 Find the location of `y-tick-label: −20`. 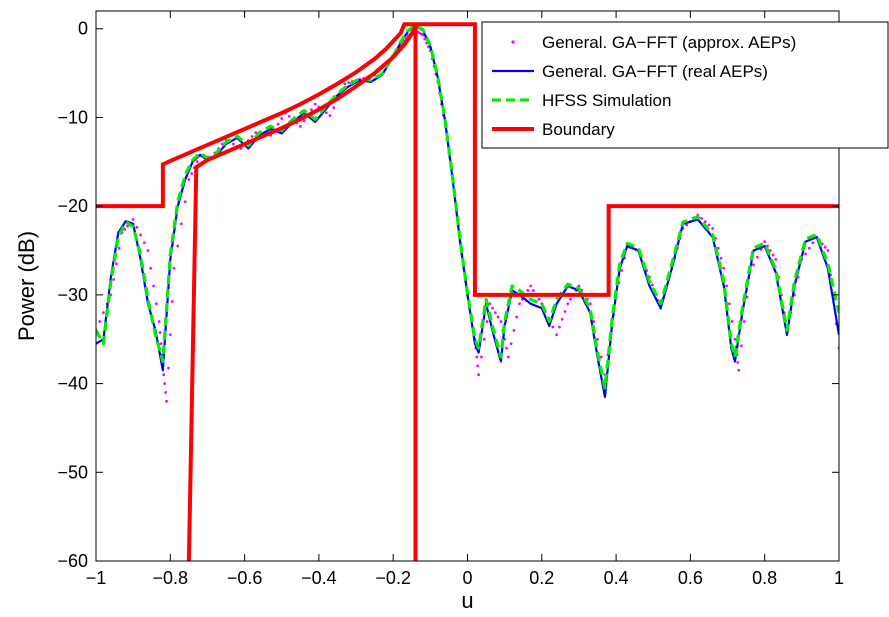

y-tick-label: −20 is located at coordinates (72, 206).